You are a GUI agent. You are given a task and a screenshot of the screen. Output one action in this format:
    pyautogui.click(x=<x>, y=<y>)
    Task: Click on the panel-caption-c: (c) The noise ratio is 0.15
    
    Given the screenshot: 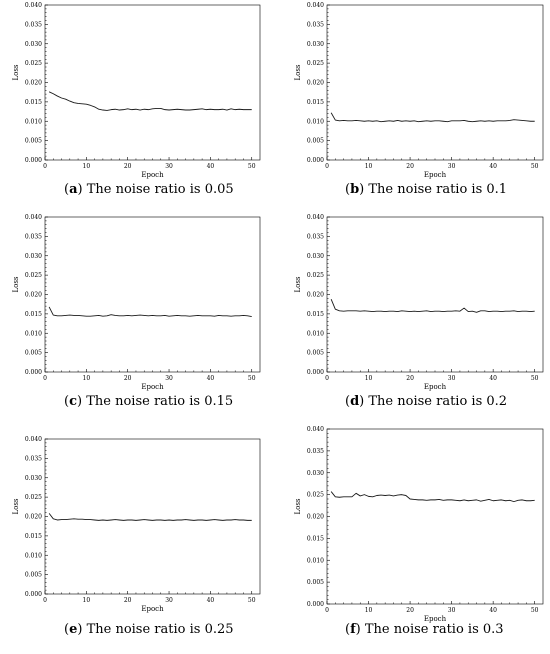 What is the action you would take?
    pyautogui.click(x=149, y=401)
    